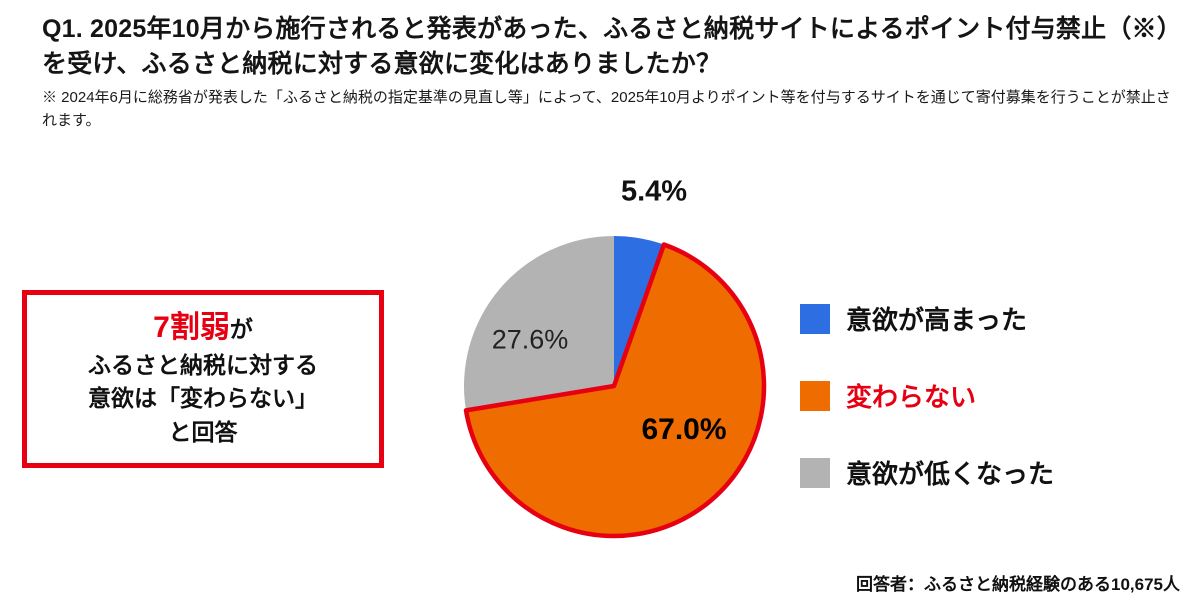  What do you see at coordinates (1018, 584) in the screenshot?
I see `respondents-note: 回答者：ふるさと納税経験のある10,675人` at bounding box center [1018, 584].